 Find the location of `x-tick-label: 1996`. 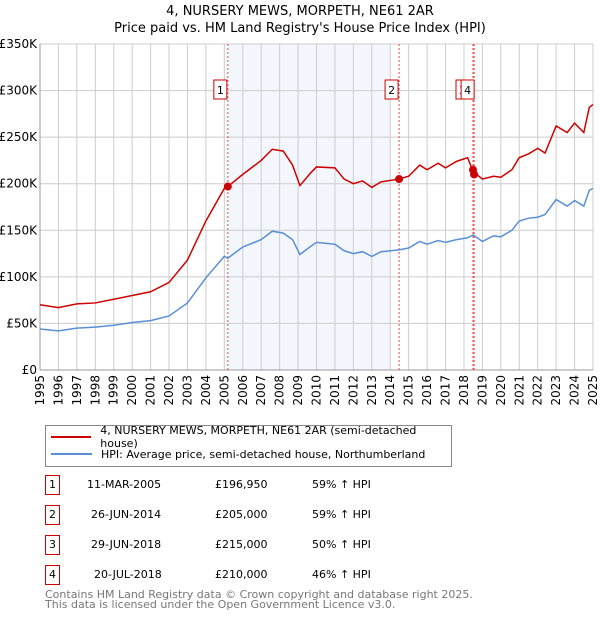

x-tick-label: 1996 is located at coordinates (58, 390).